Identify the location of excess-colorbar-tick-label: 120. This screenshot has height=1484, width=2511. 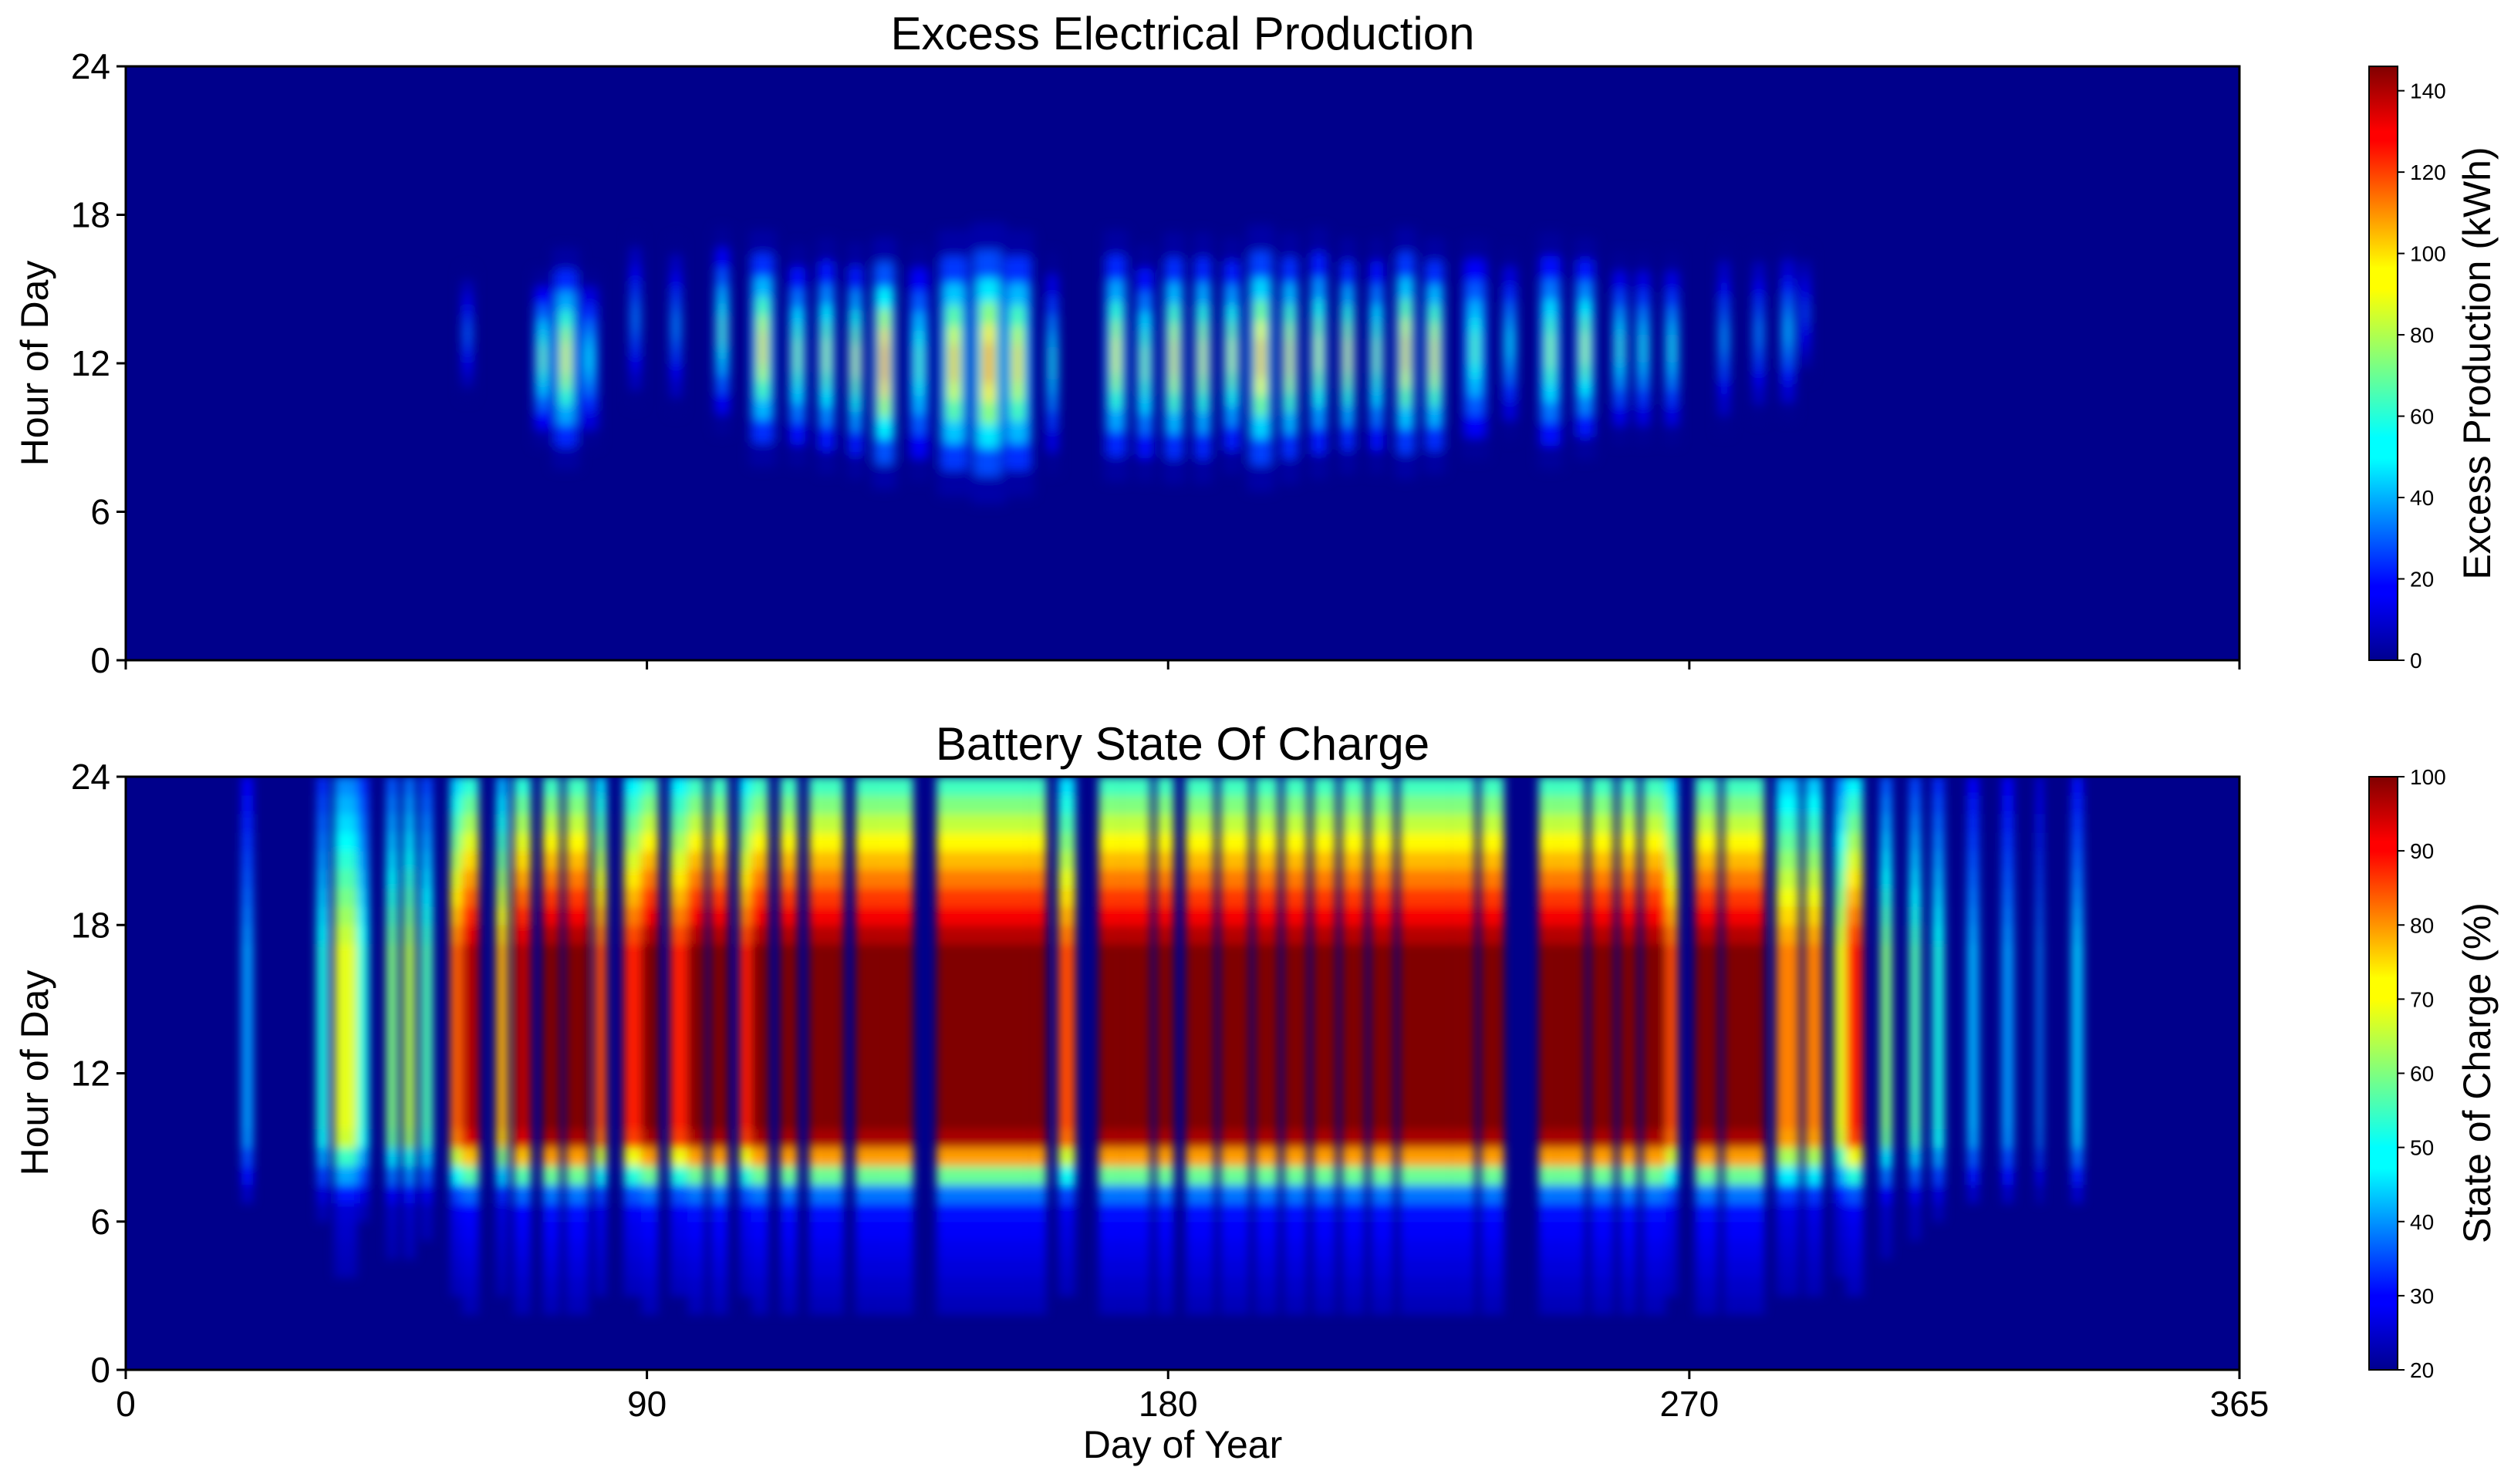
(2428, 172).